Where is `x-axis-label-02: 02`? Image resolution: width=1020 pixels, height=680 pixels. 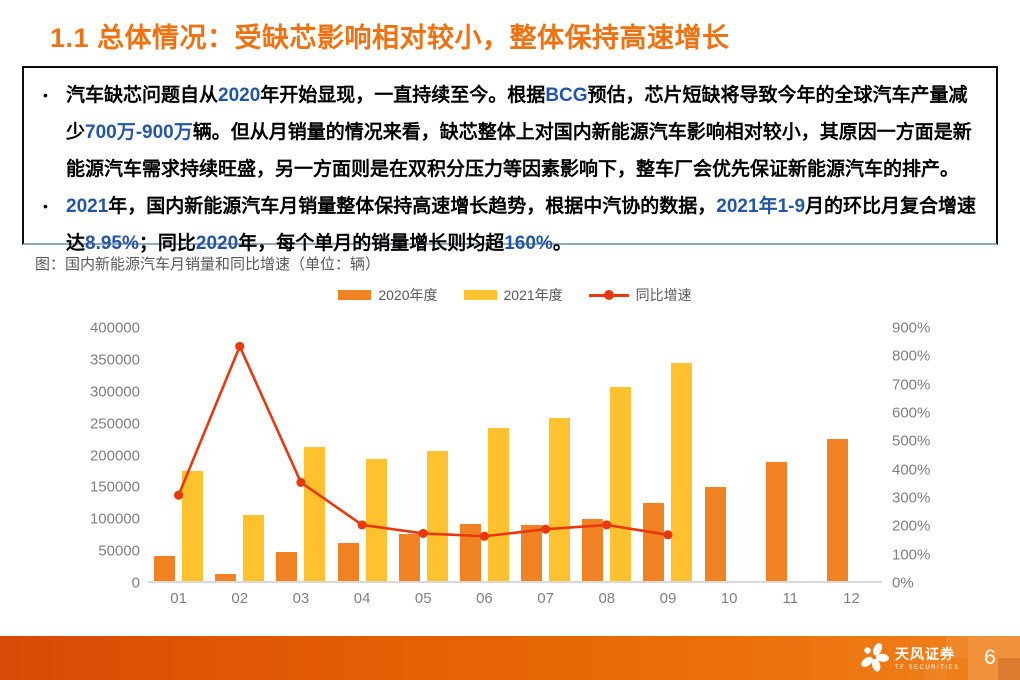
x-axis-label-02: 02 is located at coordinates (240, 598).